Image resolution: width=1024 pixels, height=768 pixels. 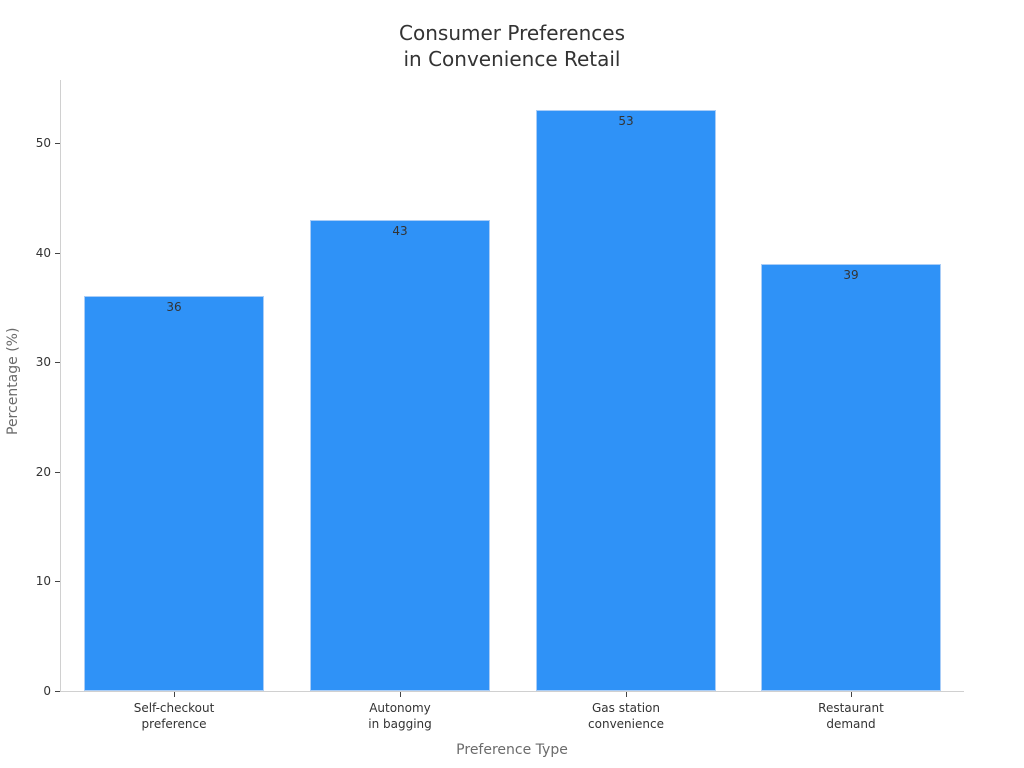 I want to click on y-tick-label: 0, so click(x=47, y=691).